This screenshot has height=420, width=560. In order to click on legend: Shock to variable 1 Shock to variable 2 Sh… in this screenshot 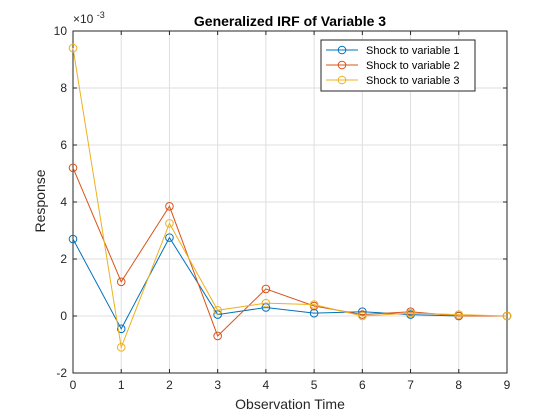, I will do `click(398, 65)`.